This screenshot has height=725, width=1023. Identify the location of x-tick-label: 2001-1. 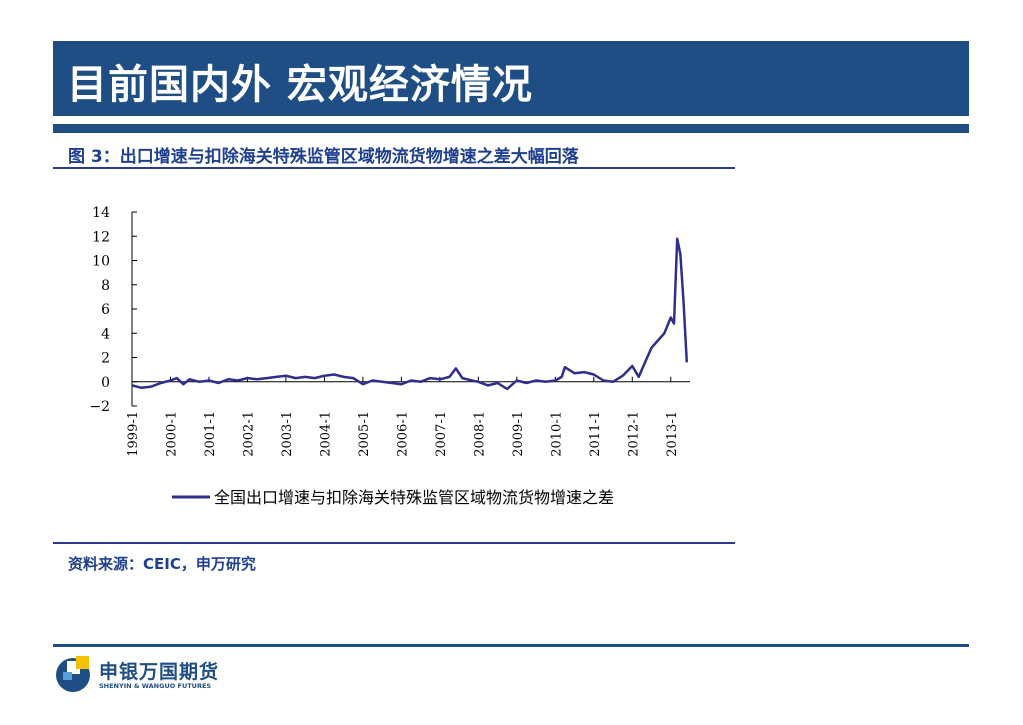
(210, 434).